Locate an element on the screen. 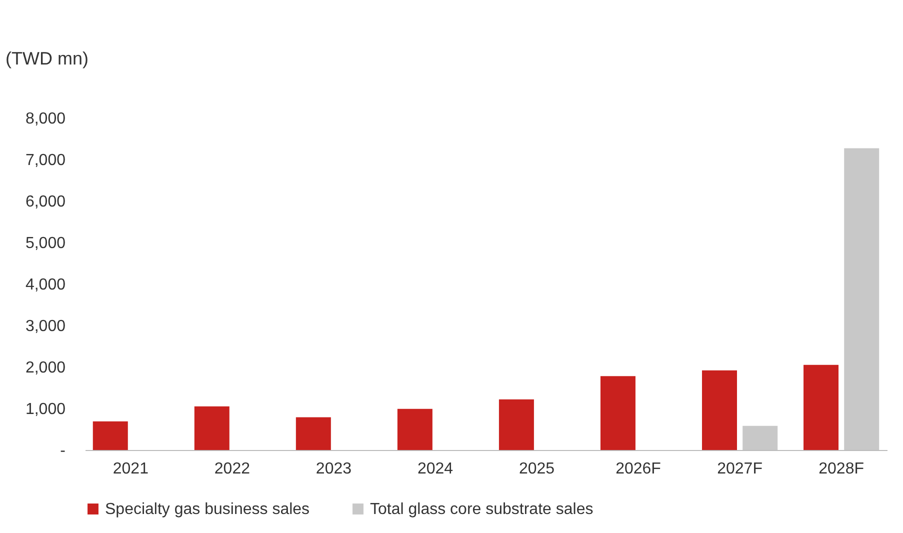 The width and height of the screenshot is (903, 533). x-tick-label: 2028F is located at coordinates (841, 469).